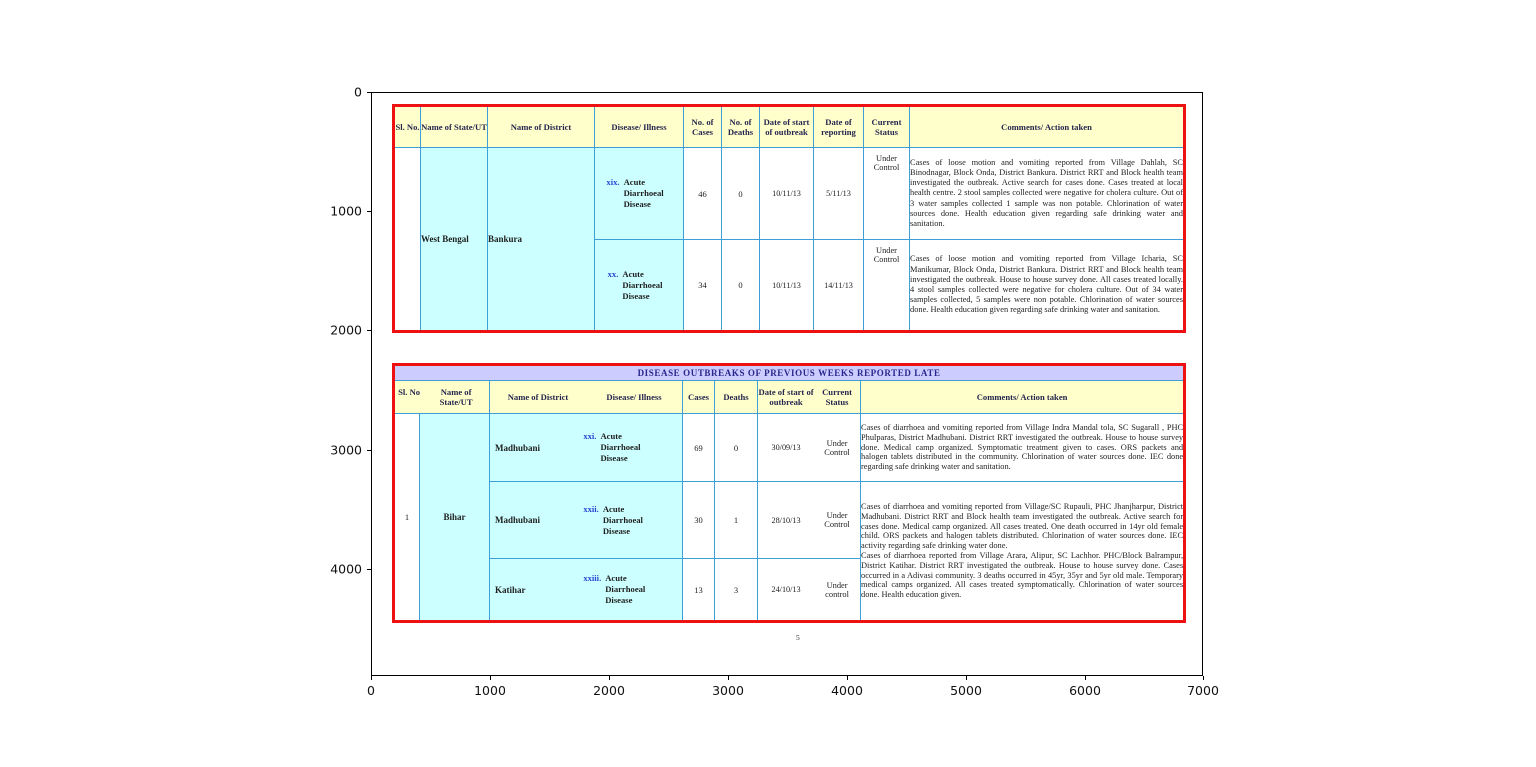 Image resolution: width=1536 pixels, height=767 pixels. Describe the element at coordinates (837, 589) in the screenshot. I see `status: Under control` at that location.